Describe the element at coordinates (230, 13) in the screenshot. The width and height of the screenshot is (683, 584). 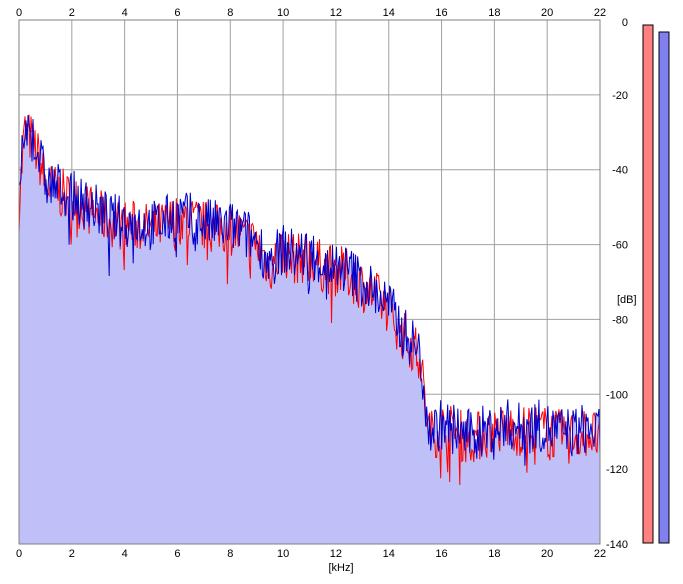
I see `x-tick-label-top: 8` at that location.